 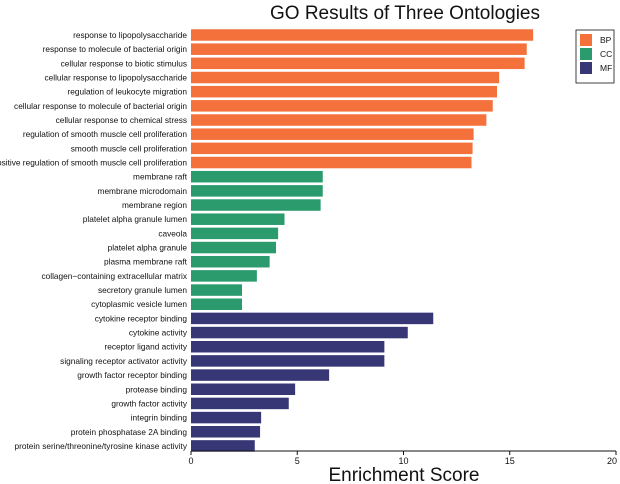 I want to click on x-tick-label: 0, so click(x=190, y=461).